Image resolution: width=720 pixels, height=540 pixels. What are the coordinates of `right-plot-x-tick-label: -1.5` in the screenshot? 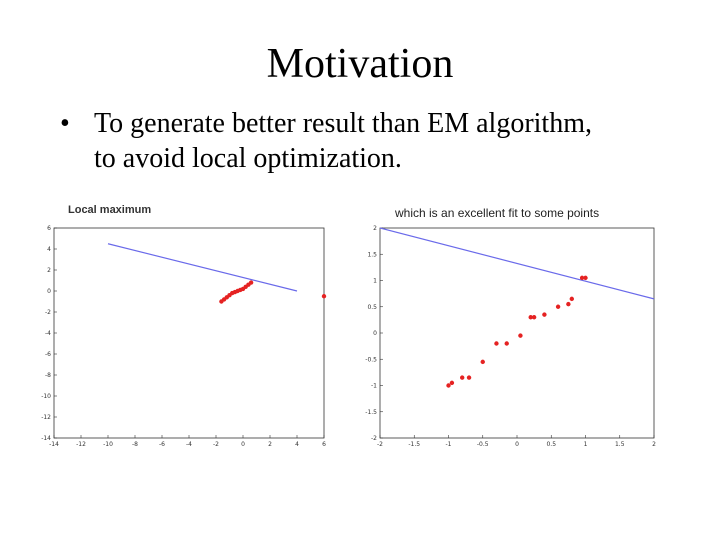 It's located at (414, 444).